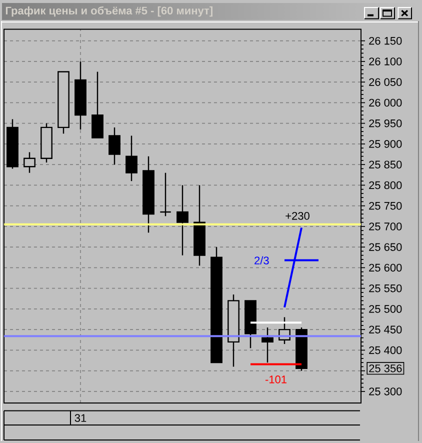 The width and height of the screenshot is (422, 443). What do you see at coordinates (385, 288) in the screenshot?
I see `y-tick-label: 25 550` at bounding box center [385, 288].